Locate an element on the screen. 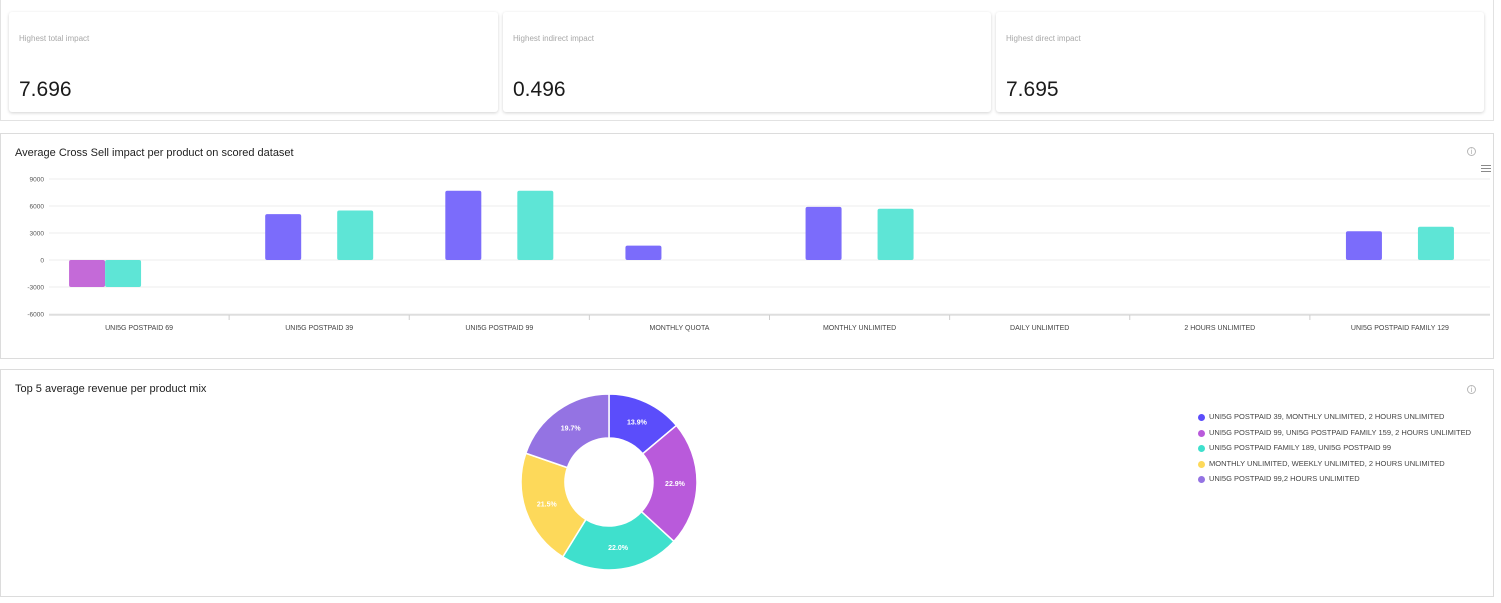 This screenshot has height=603, width=1501. legend-item: UNI5G POSTPAID 99,2 HOURS UNLIMITED is located at coordinates (1334, 481).